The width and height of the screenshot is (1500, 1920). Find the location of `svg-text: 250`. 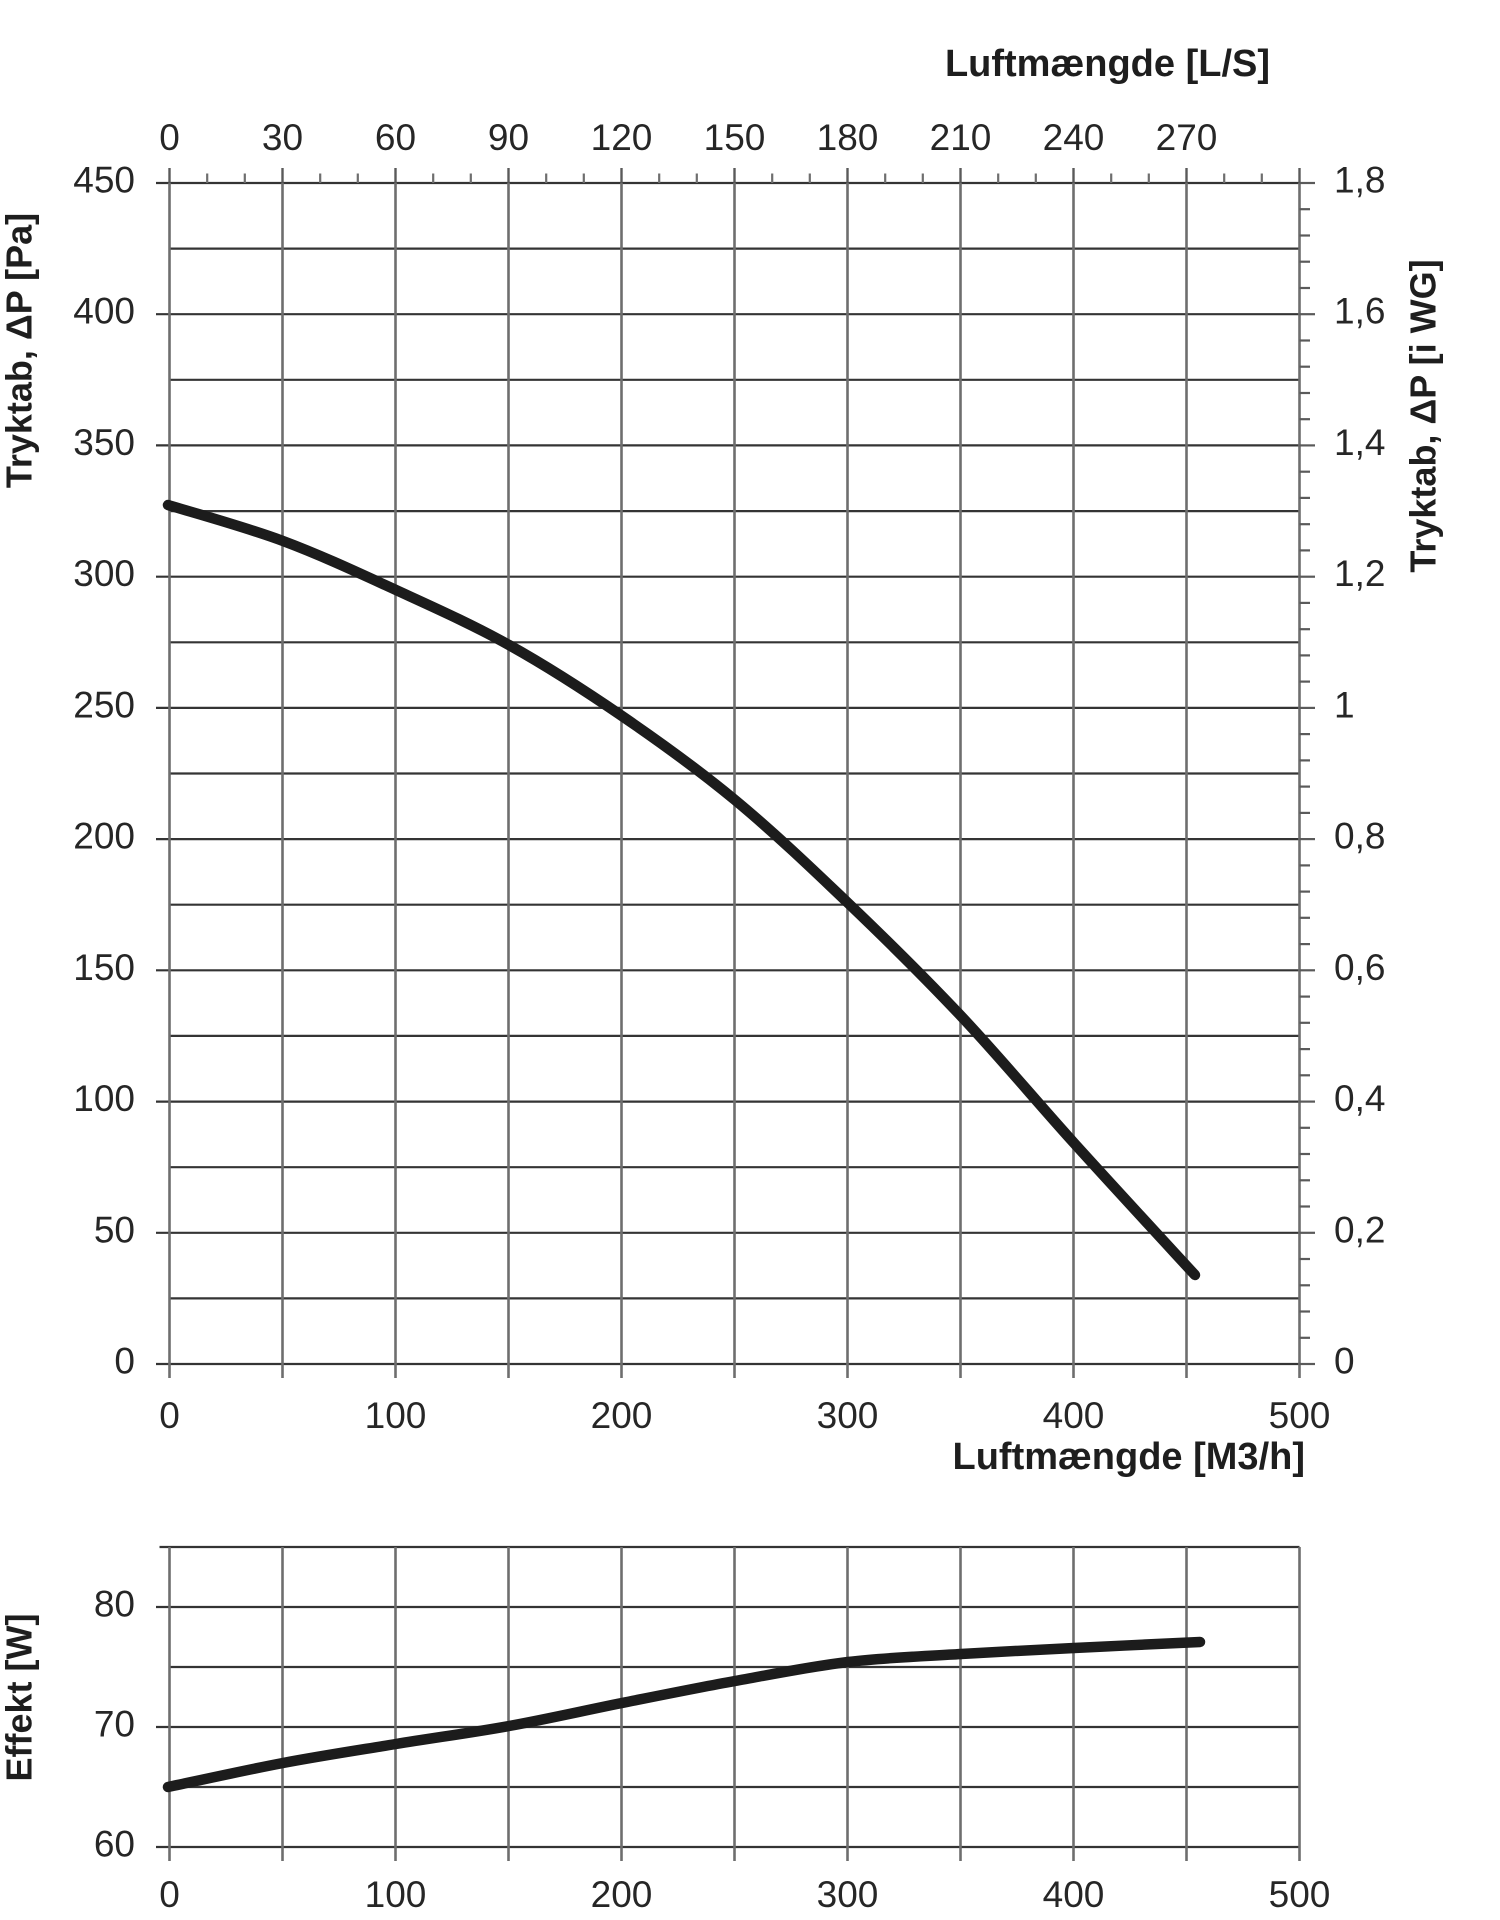

svg-text: 250 is located at coordinates (104, 704).